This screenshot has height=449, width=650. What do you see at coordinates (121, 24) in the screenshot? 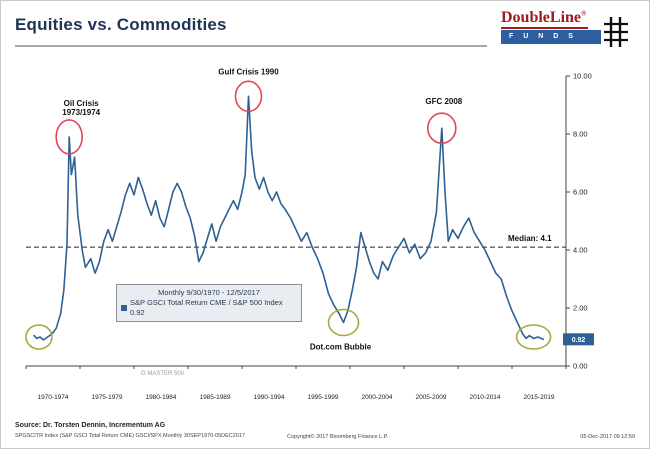
I see `page-title: Equities vs. Commodities` at bounding box center [121, 24].